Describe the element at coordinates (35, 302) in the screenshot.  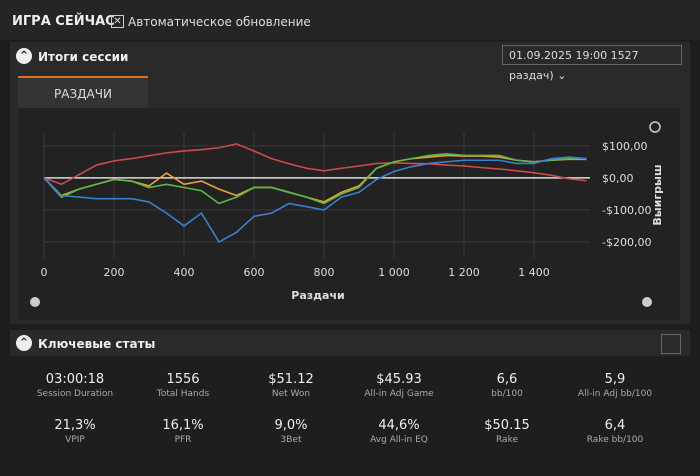
I see `settings-icon` at that location.